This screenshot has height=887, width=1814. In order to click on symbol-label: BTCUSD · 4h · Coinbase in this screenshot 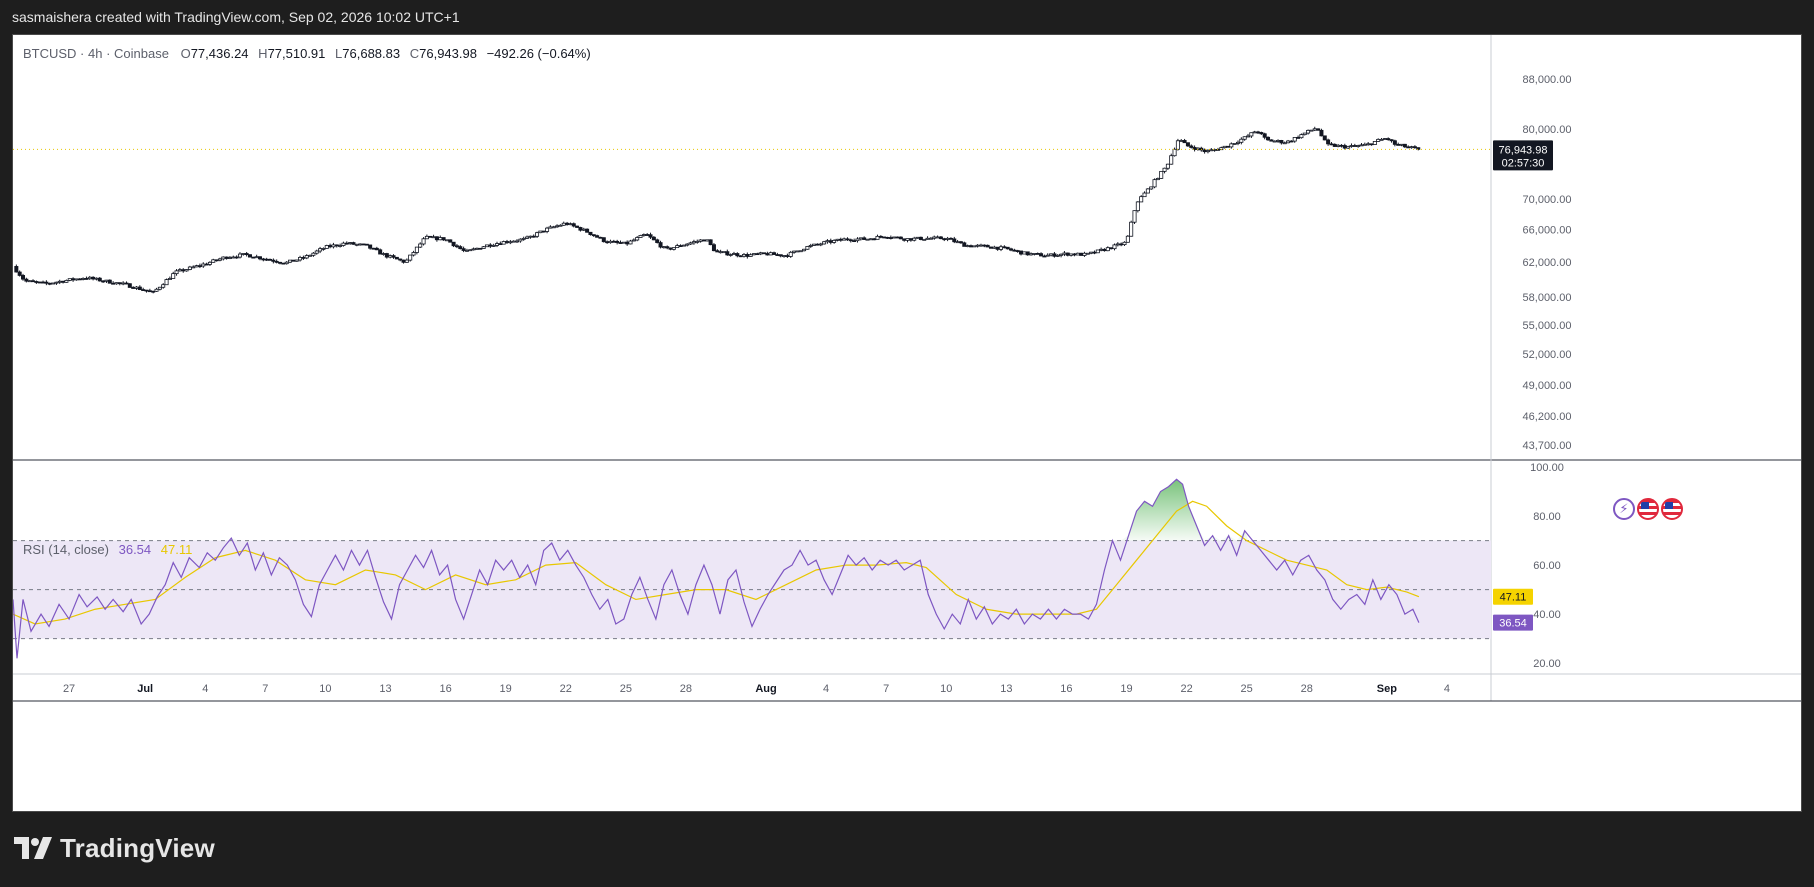, I will do `click(96, 53)`.